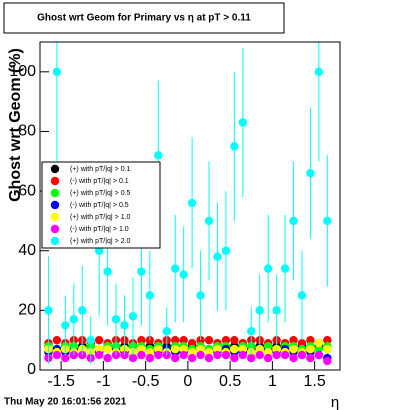  I want to click on y-tick-label: 100, so click(22, 71).